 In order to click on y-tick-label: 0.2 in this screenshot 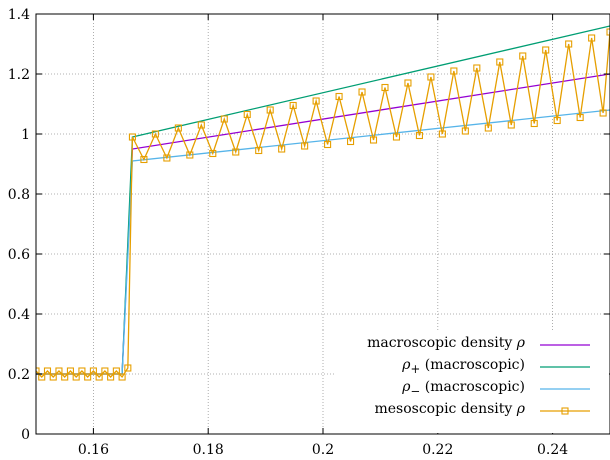, I will do `click(19, 375)`.